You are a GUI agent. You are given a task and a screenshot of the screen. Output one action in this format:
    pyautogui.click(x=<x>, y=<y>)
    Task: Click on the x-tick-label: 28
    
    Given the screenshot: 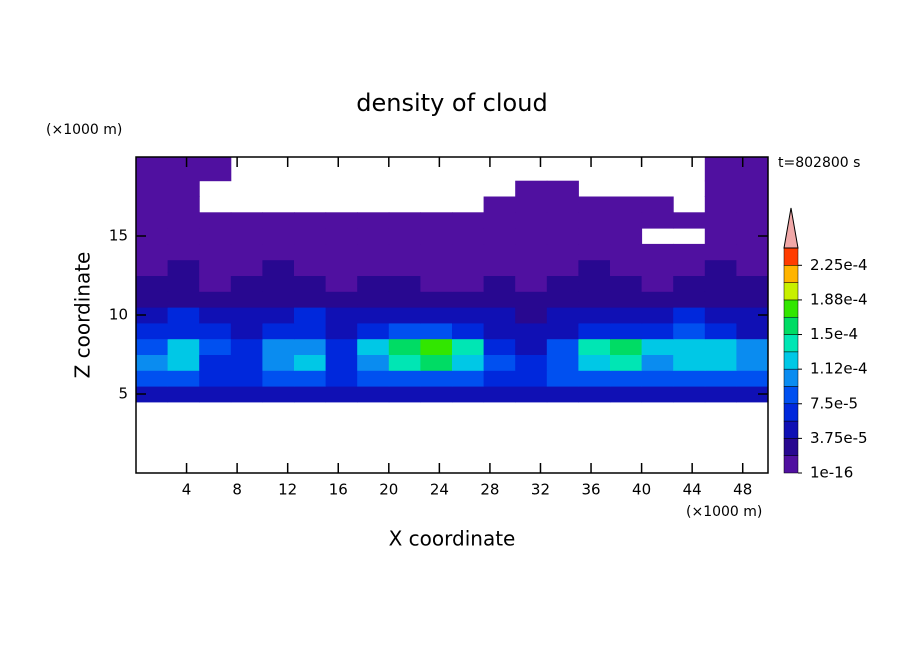 What is the action you would take?
    pyautogui.click(x=489, y=490)
    